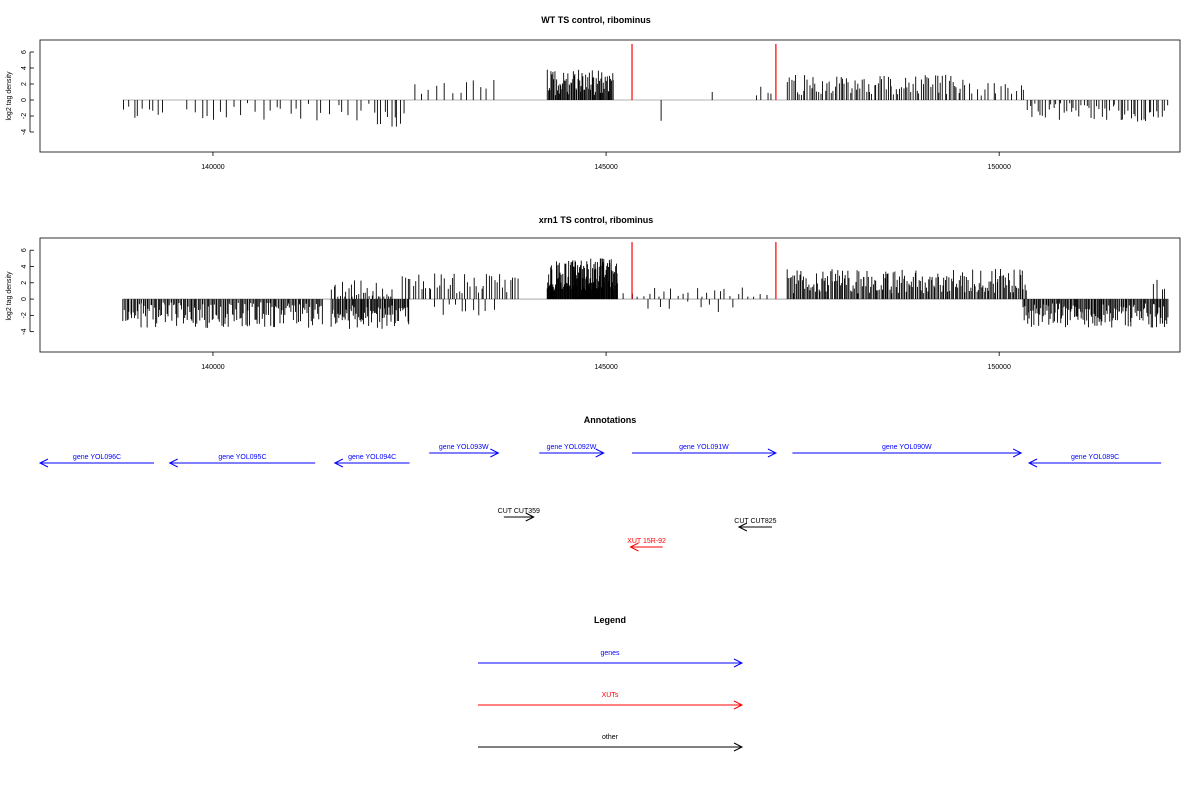 Image resolution: width=1200 pixels, height=800 pixels. What do you see at coordinates (755, 521) in the screenshot?
I see `feature-label: CUT CUT825` at bounding box center [755, 521].